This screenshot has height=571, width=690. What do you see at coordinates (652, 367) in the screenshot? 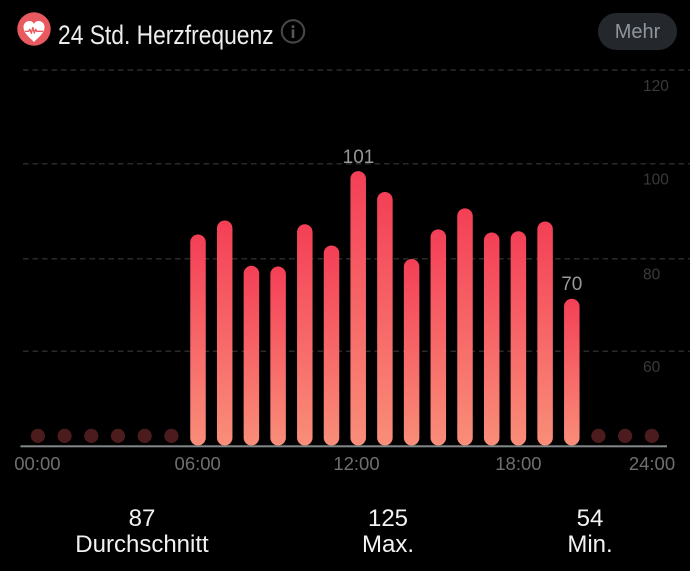
I see `svg-text: 60` at bounding box center [652, 367].